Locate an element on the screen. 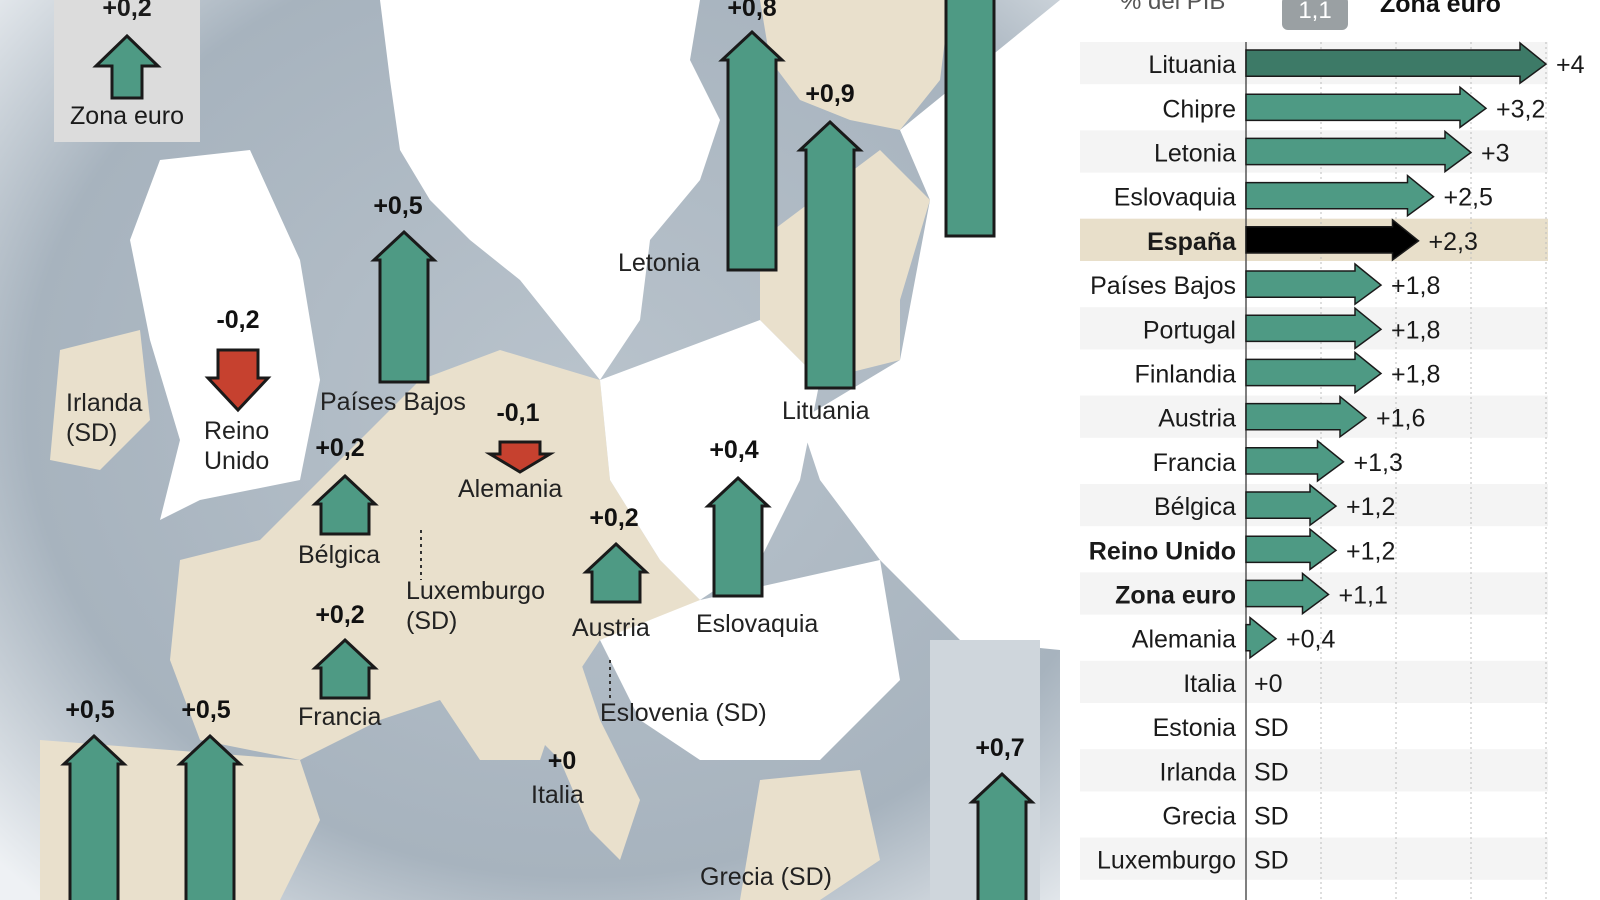  label-italia: Italia is located at coordinates (557, 795).